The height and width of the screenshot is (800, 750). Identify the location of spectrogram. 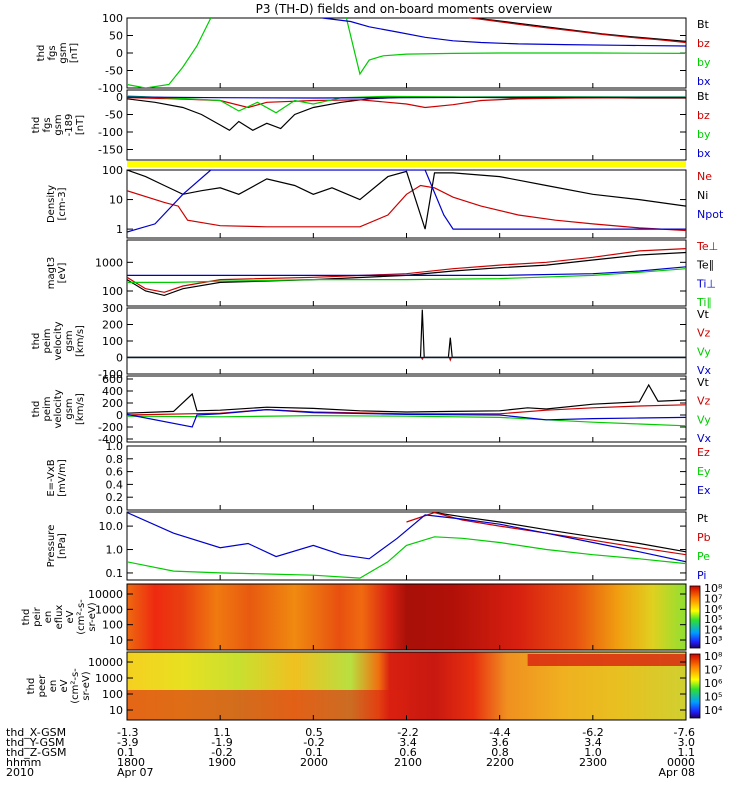
(406, 617).